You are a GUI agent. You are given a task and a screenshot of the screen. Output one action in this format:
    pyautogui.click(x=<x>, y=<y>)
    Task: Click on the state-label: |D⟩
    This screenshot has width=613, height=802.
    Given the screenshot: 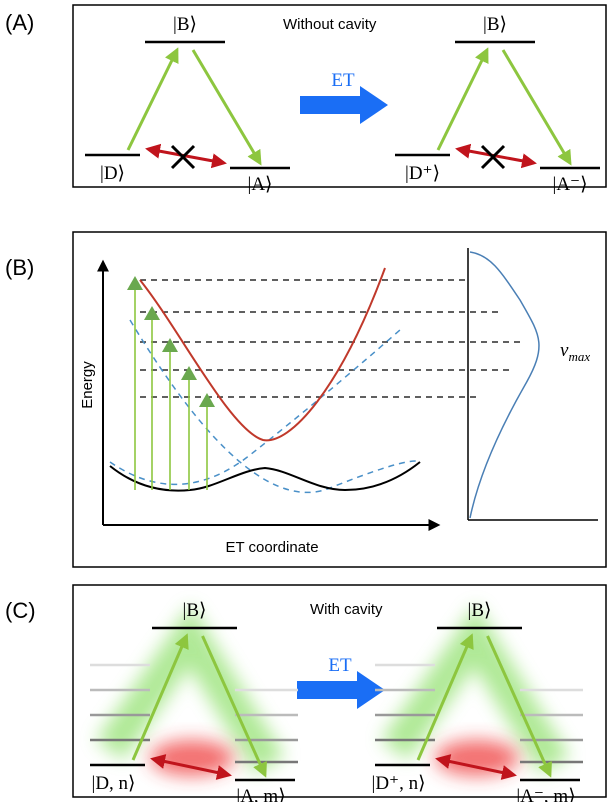 What is the action you would take?
    pyautogui.click(x=112, y=173)
    